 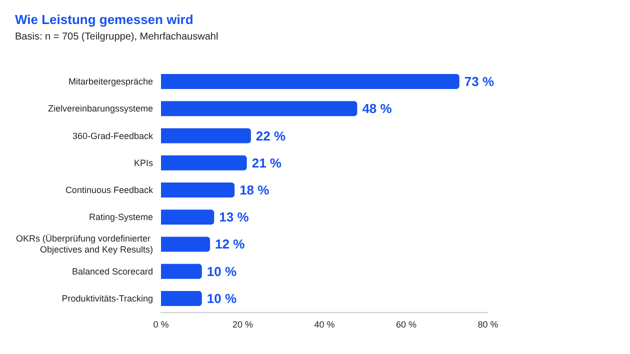 What do you see at coordinates (112, 271) in the screenshot?
I see `y-tick-label: Balanced Scorecard` at bounding box center [112, 271].